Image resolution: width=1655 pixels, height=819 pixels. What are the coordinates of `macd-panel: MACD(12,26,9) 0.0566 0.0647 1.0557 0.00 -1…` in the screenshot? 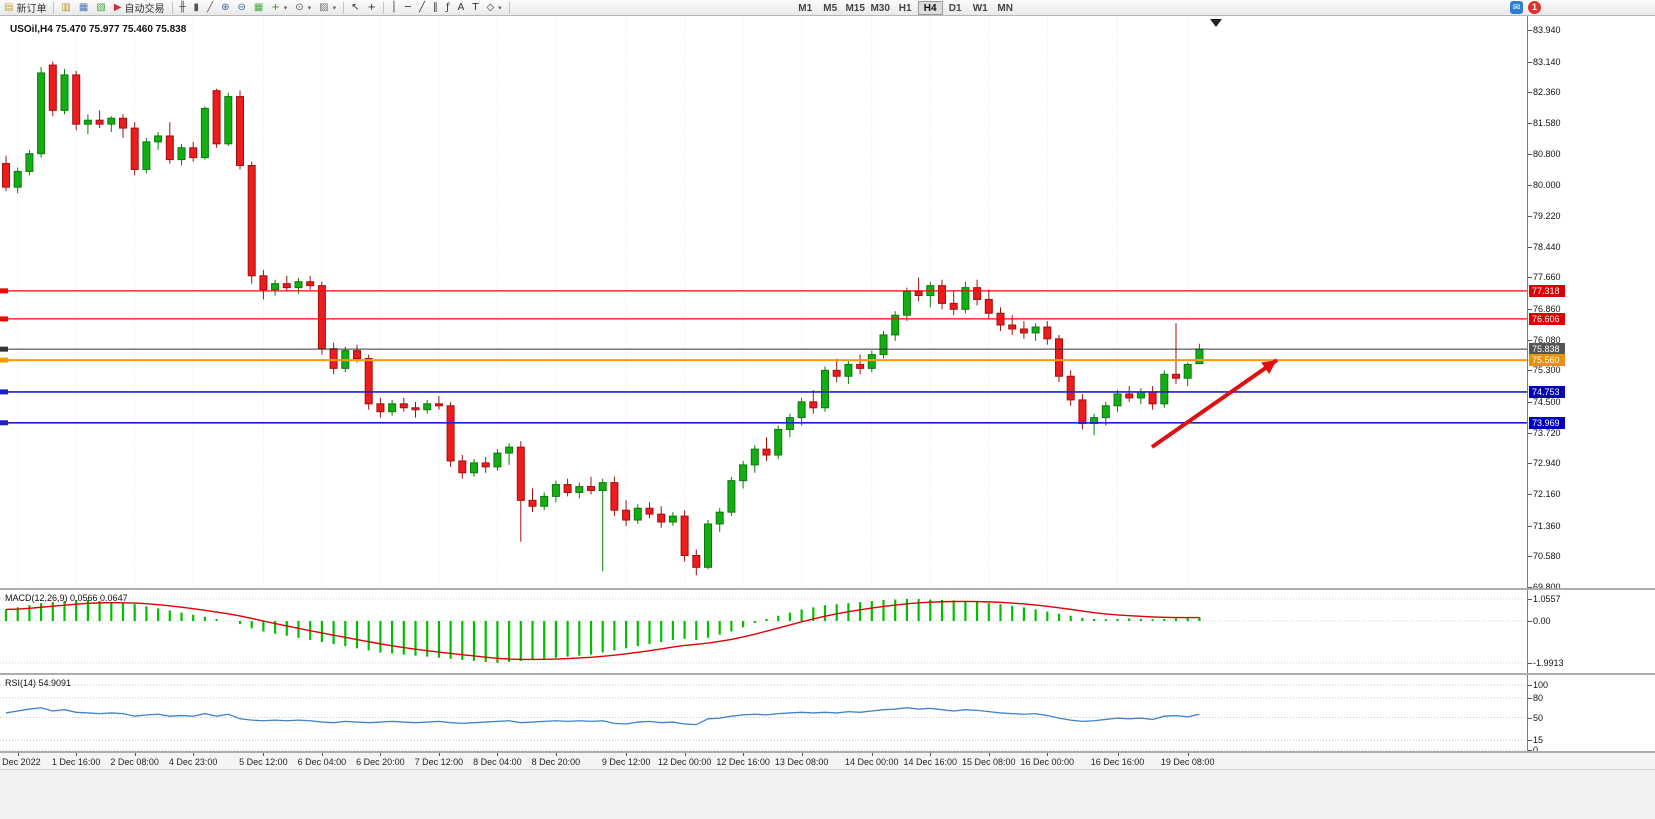 It's located at (827, 631).